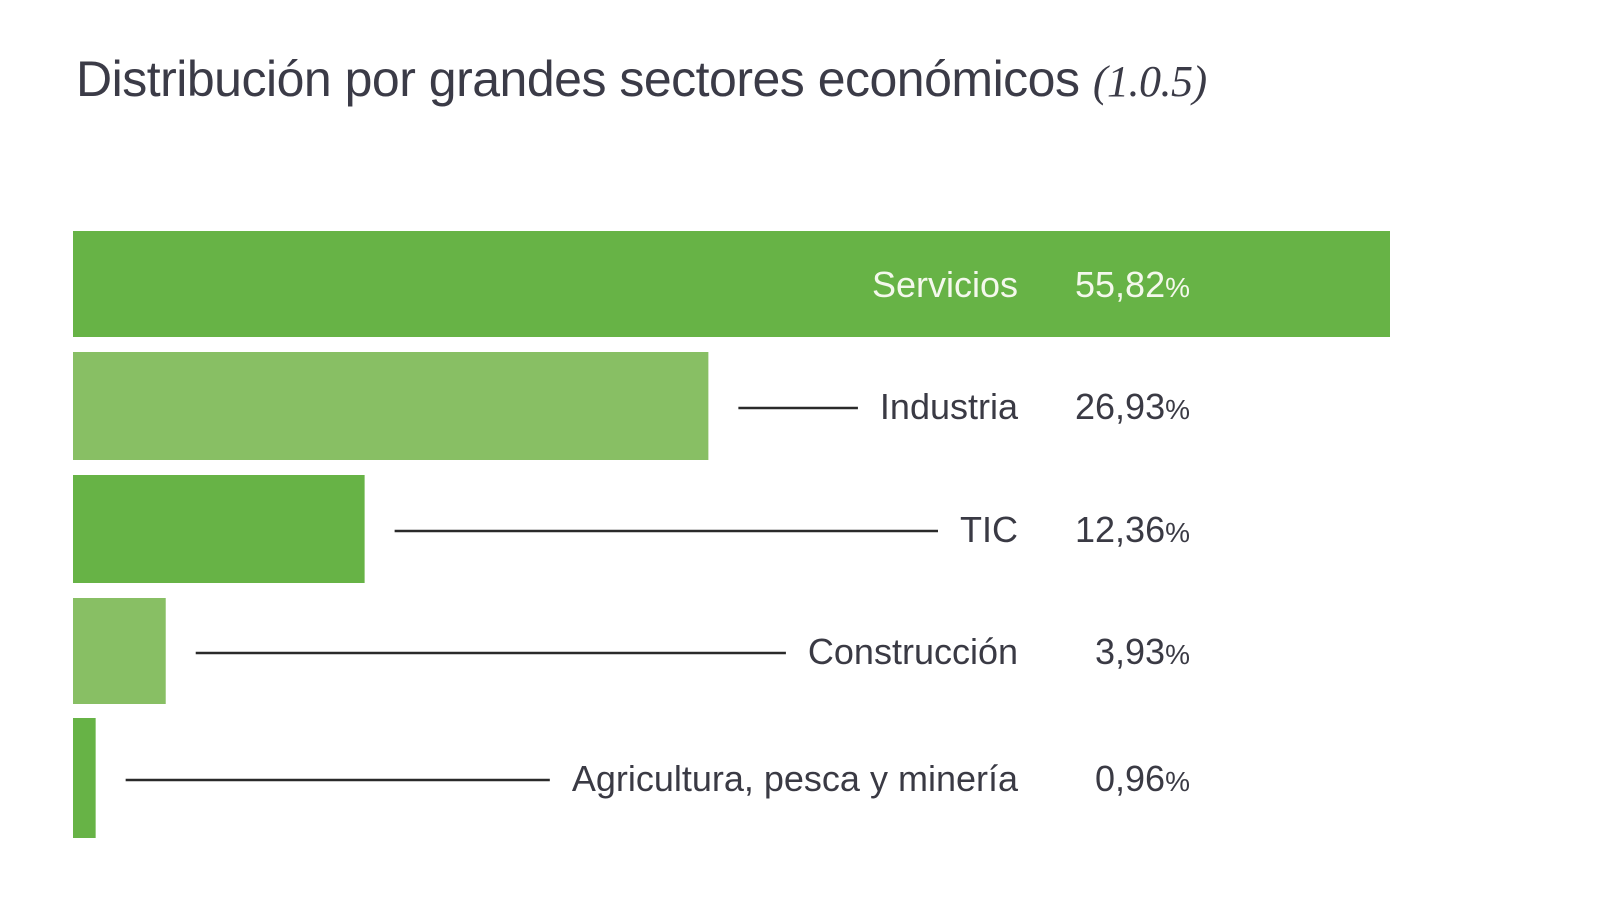 This screenshot has height=900, width=1600. I want to click on category-label: Industria, so click(949, 406).